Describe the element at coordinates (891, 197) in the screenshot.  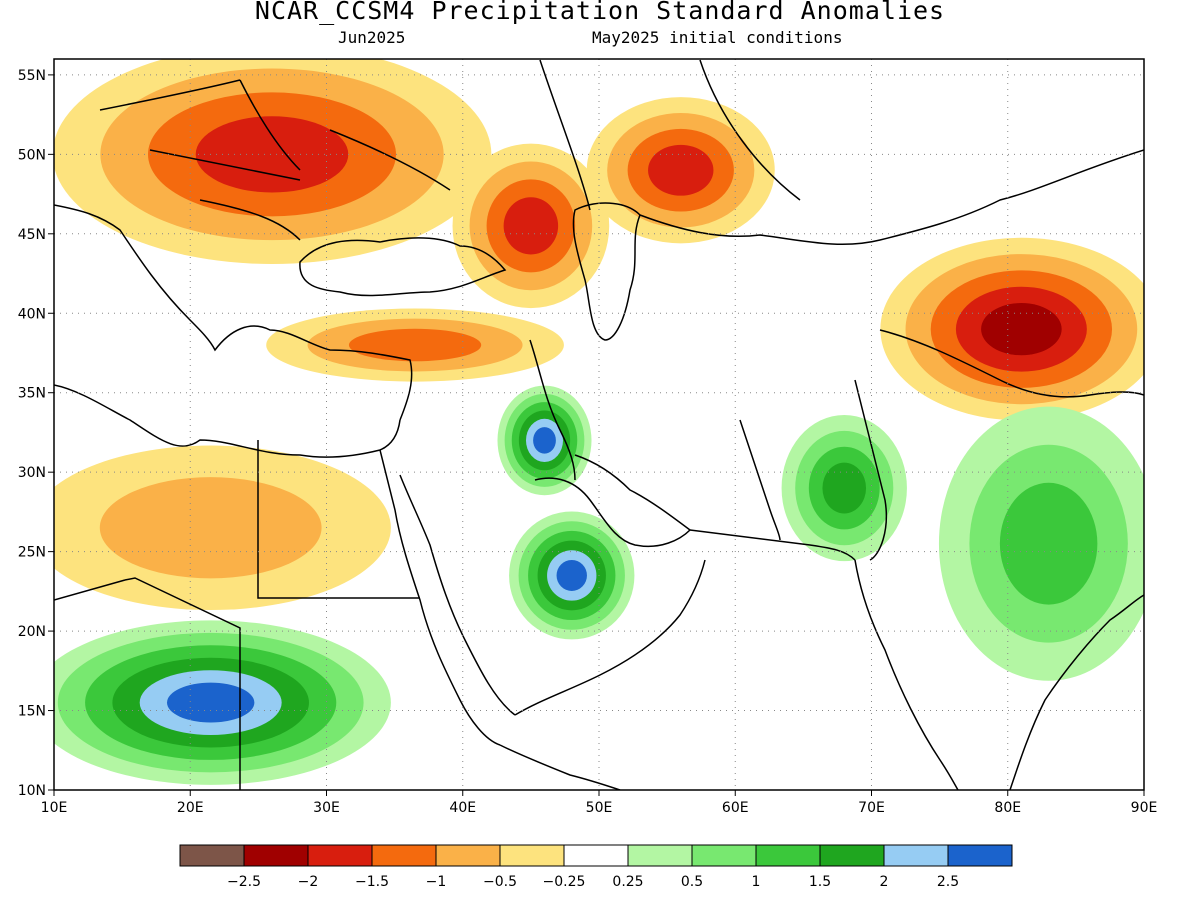
I see `border-central-asia` at that location.